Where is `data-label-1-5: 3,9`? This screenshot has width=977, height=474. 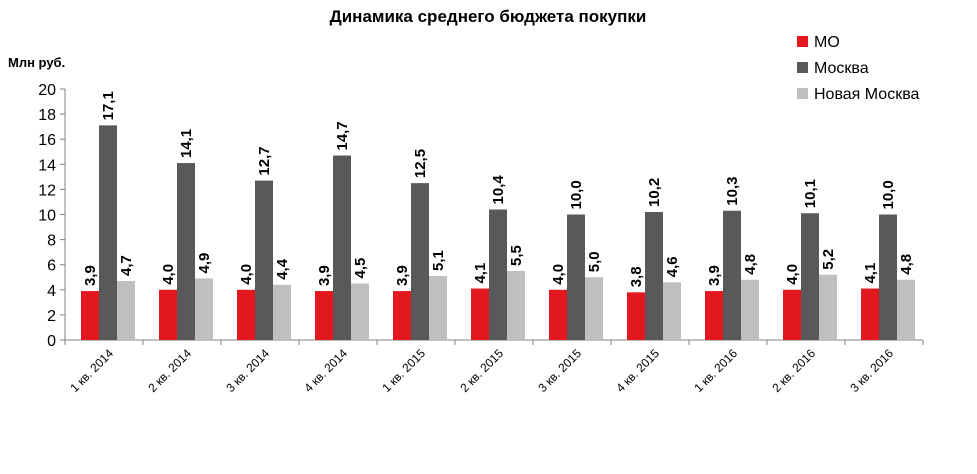
data-label-1-5: 3,9 is located at coordinates (402, 275).